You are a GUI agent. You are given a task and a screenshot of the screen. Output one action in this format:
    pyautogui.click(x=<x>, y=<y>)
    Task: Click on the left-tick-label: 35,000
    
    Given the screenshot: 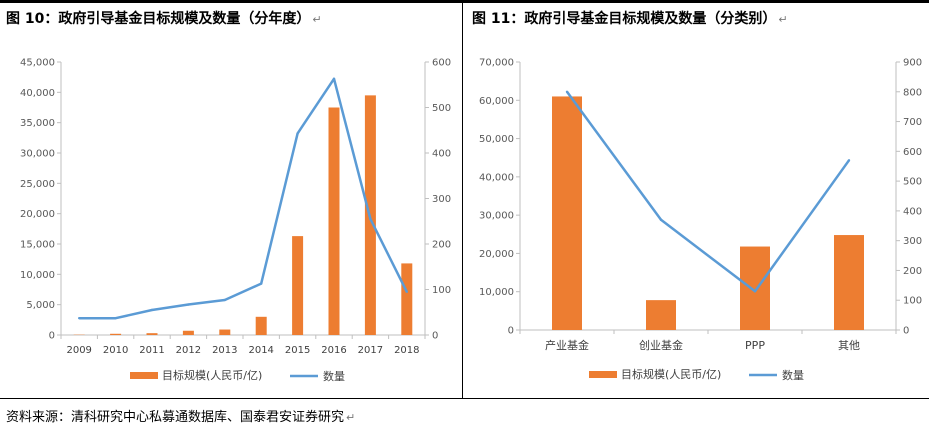 What is the action you would take?
    pyautogui.click(x=37, y=123)
    